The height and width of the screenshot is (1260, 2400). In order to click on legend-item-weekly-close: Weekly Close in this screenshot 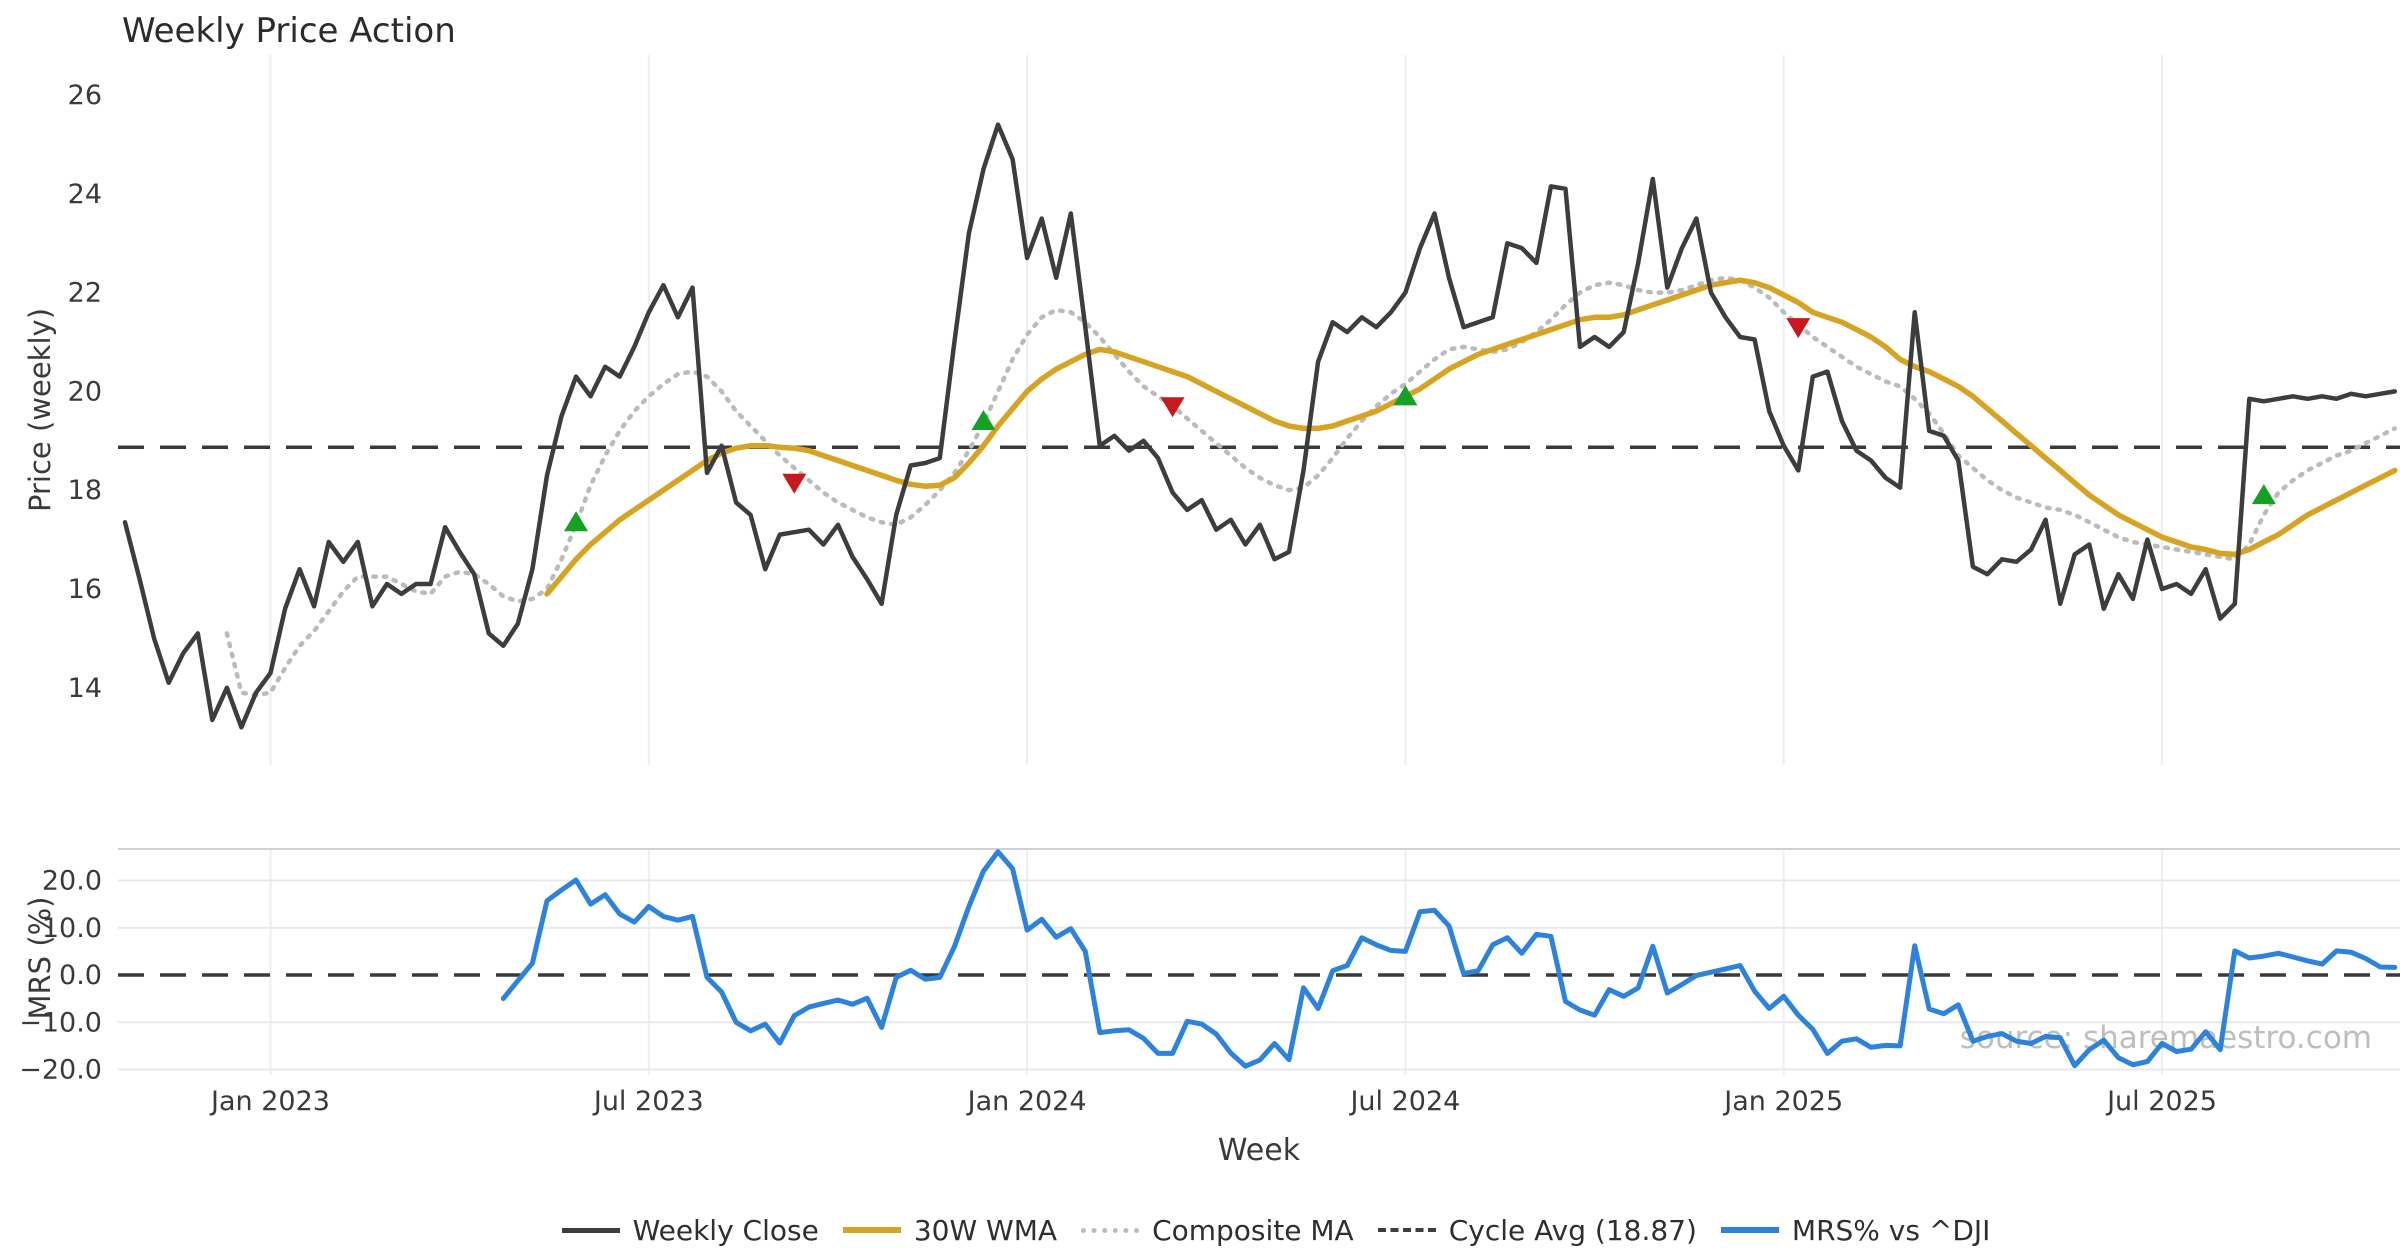, I will do `click(690, 1230)`.